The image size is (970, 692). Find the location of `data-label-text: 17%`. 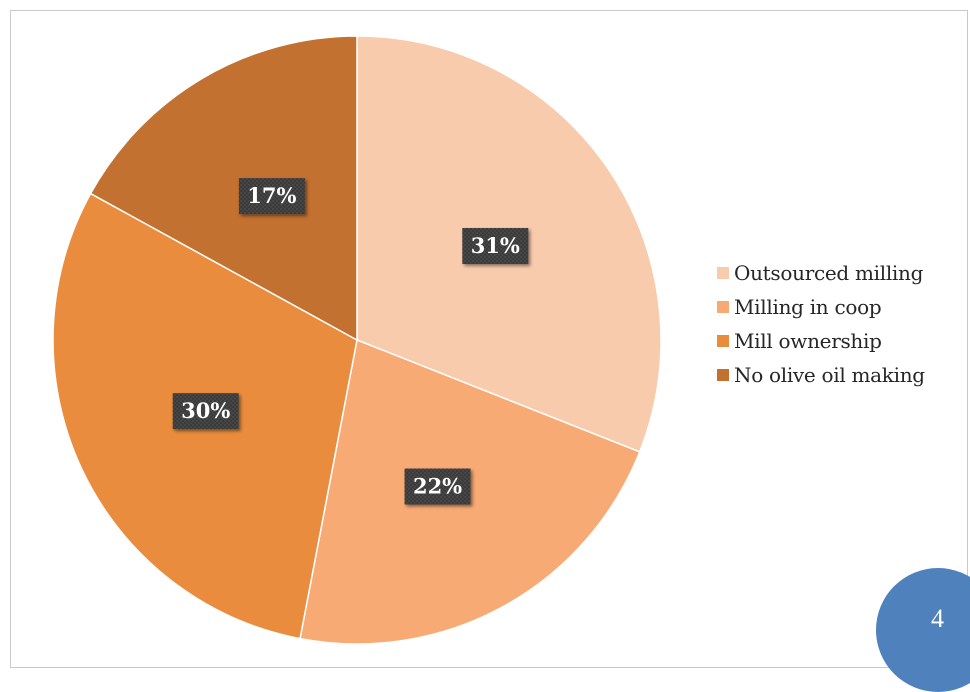

data-label-text: 17% is located at coordinates (271, 195).